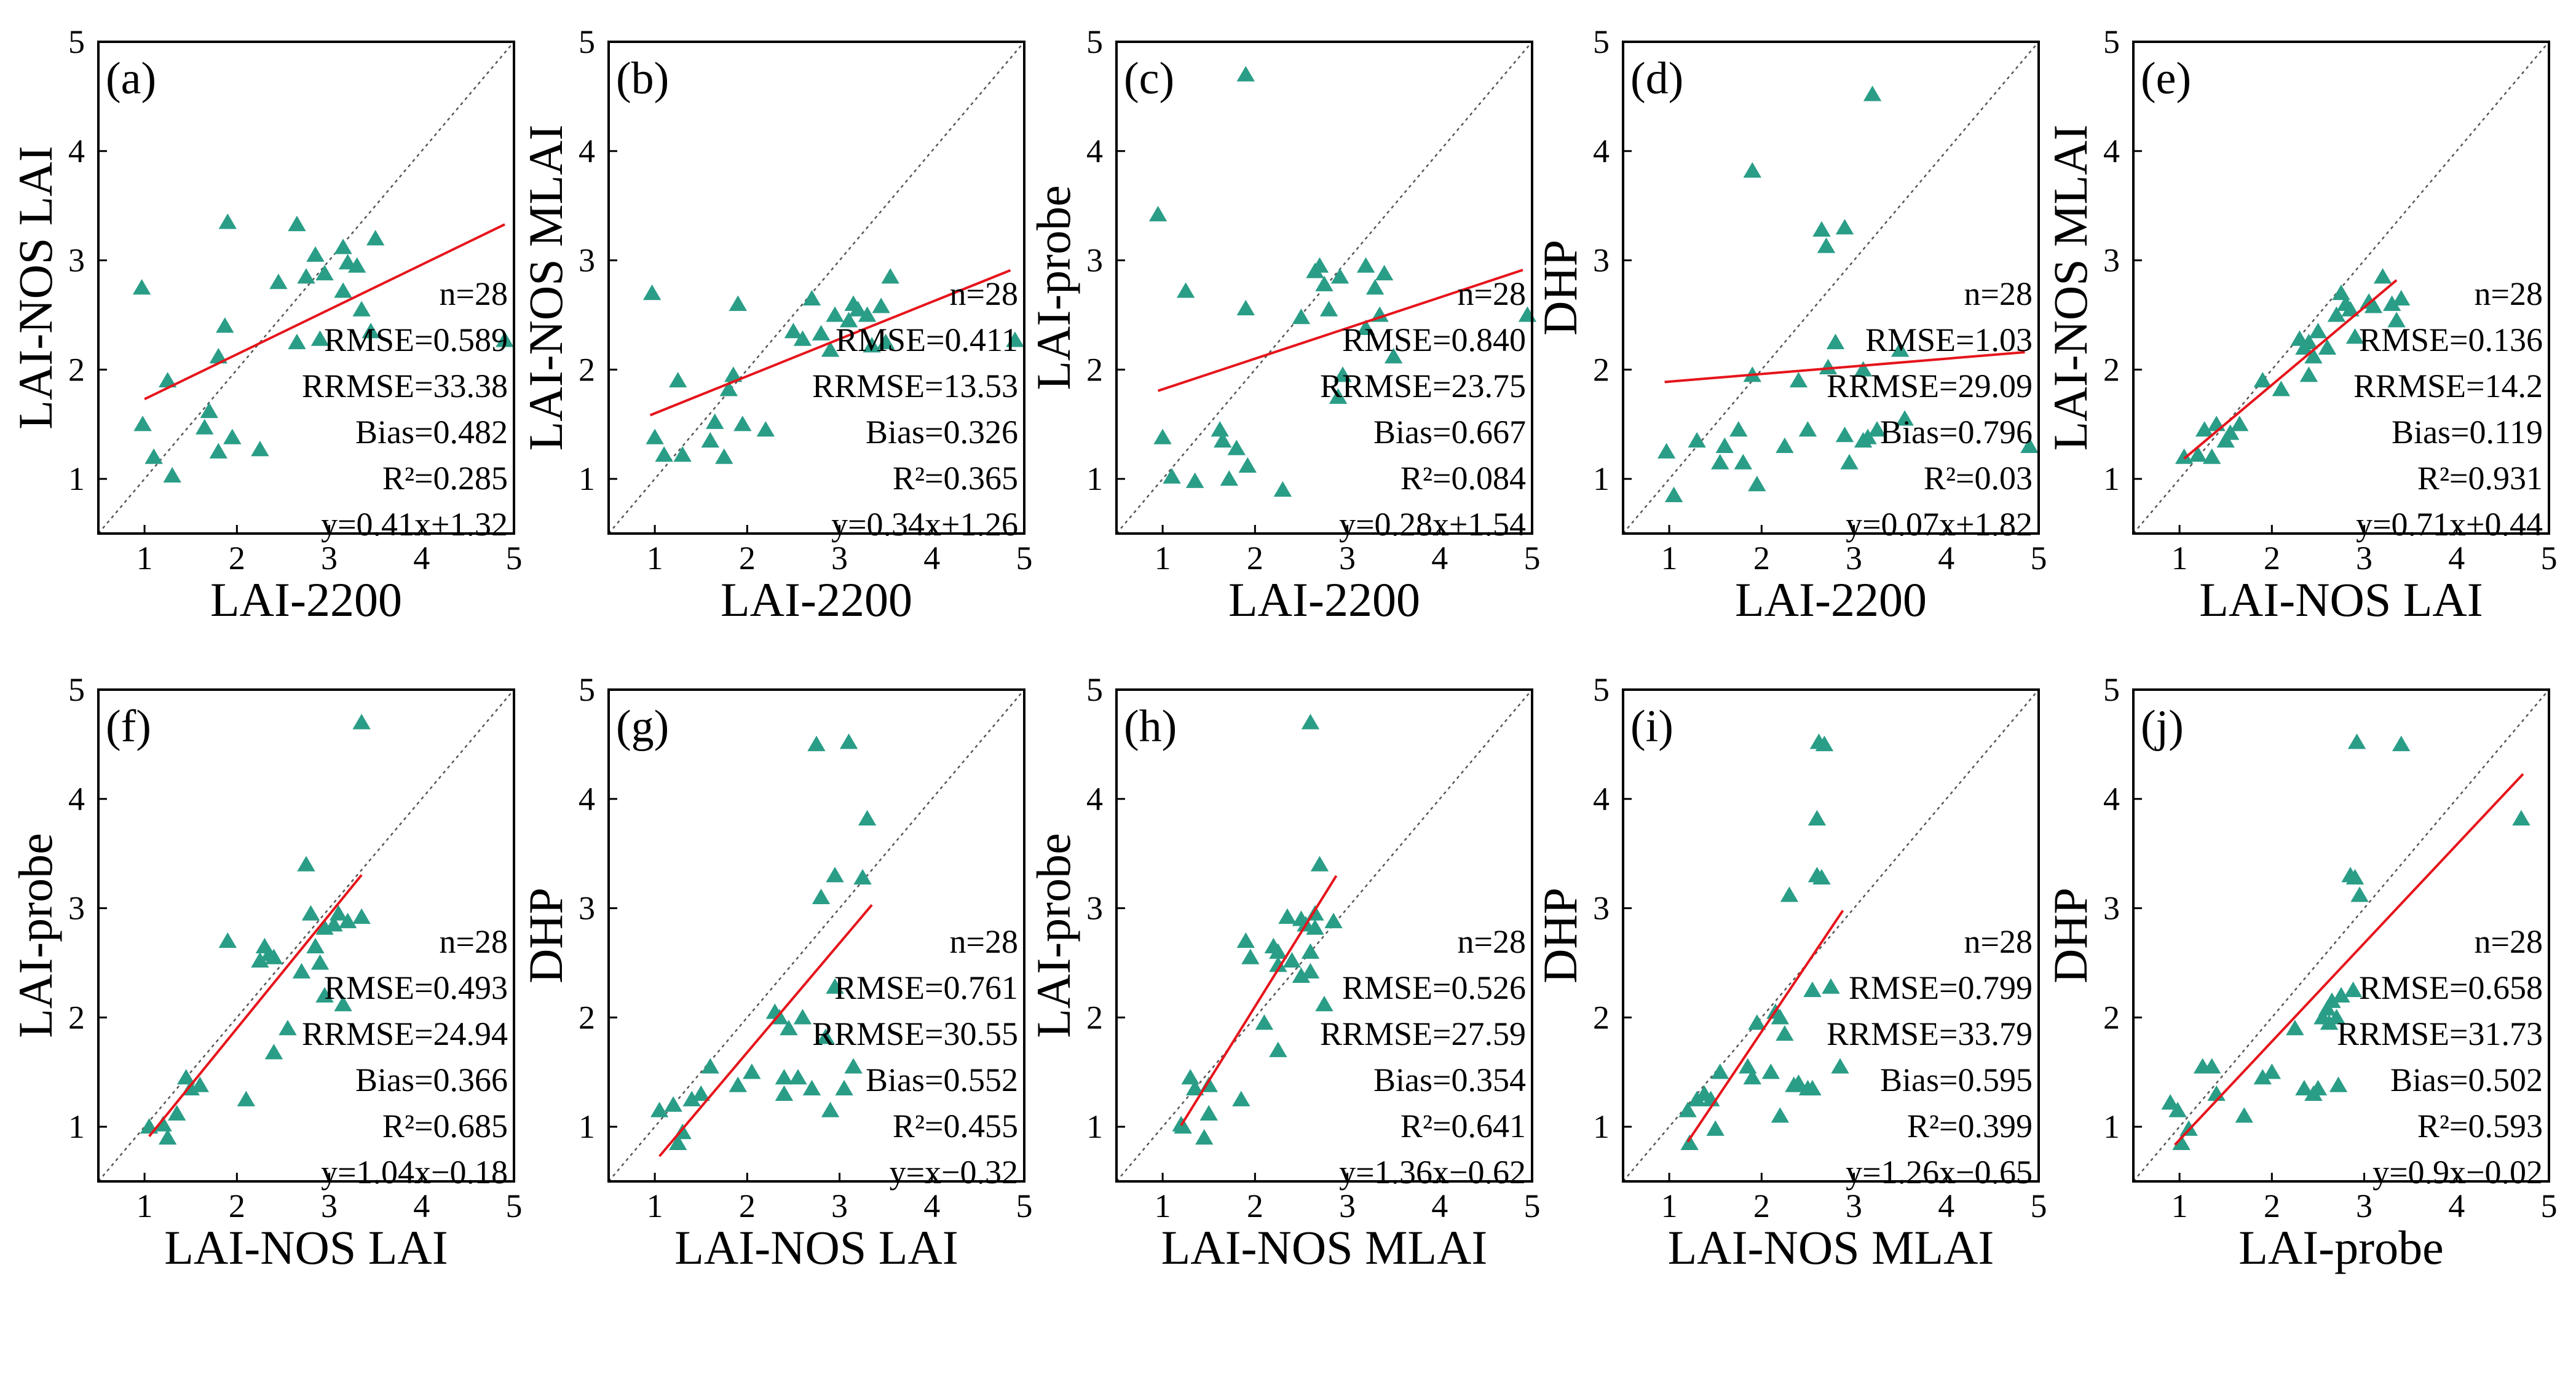 The height and width of the screenshot is (1375, 2576). I want to click on panel-label: (h), so click(1151, 726).